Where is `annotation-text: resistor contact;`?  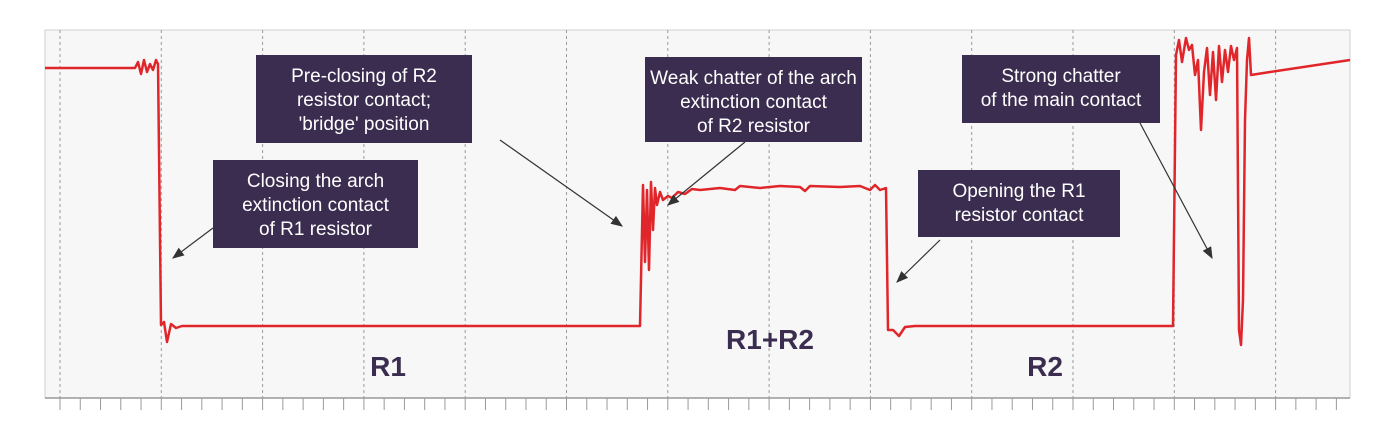
annotation-text: resistor contact; is located at coordinates (364, 100).